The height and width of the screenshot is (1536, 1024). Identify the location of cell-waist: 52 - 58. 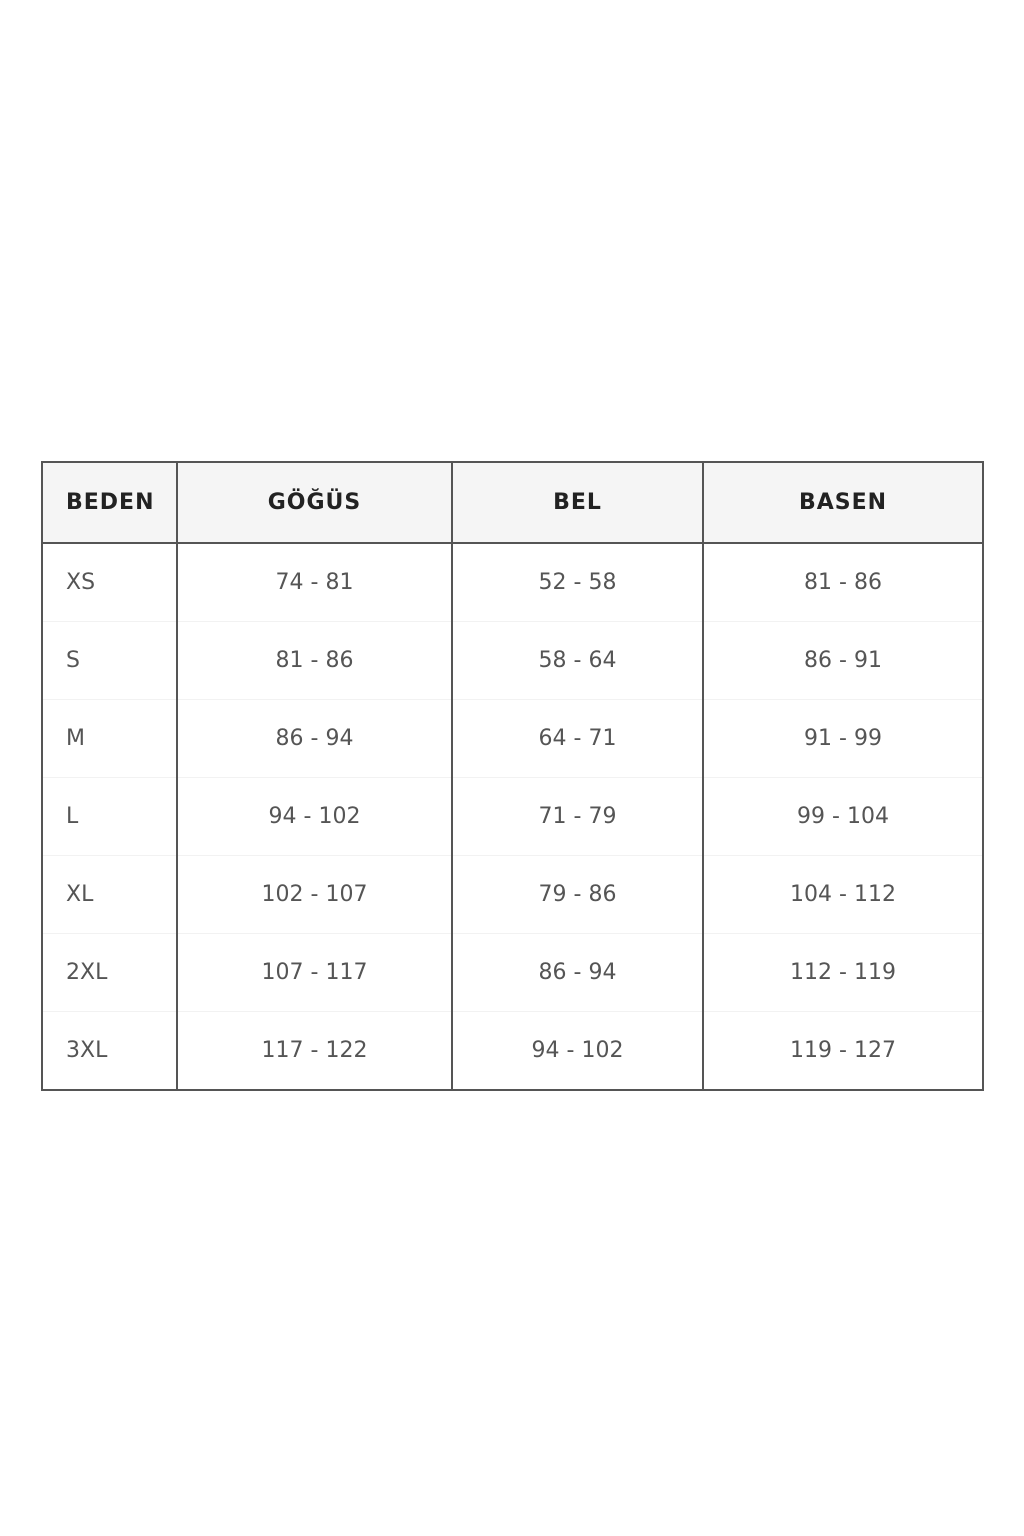
(577, 582).